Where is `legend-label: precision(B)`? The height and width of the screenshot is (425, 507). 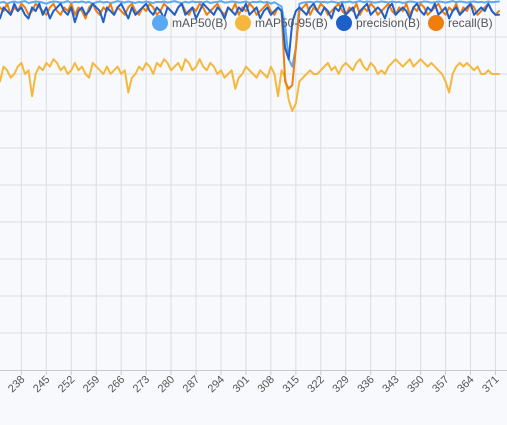 legend-label: precision(B) is located at coordinates (388, 23).